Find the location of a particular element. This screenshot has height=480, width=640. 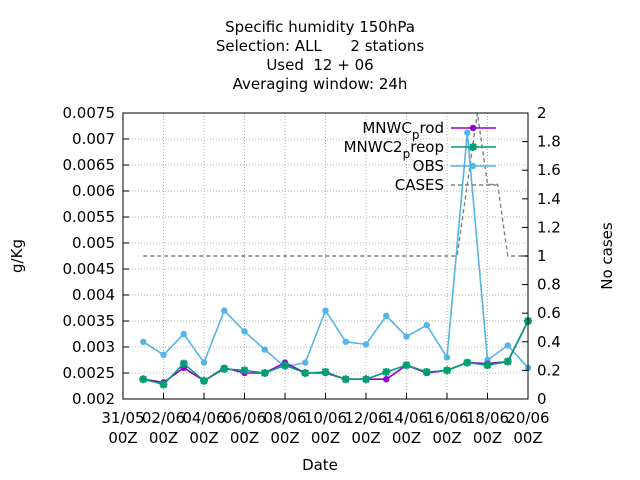

y-tick-label: 0.006 is located at coordinates (93, 191).